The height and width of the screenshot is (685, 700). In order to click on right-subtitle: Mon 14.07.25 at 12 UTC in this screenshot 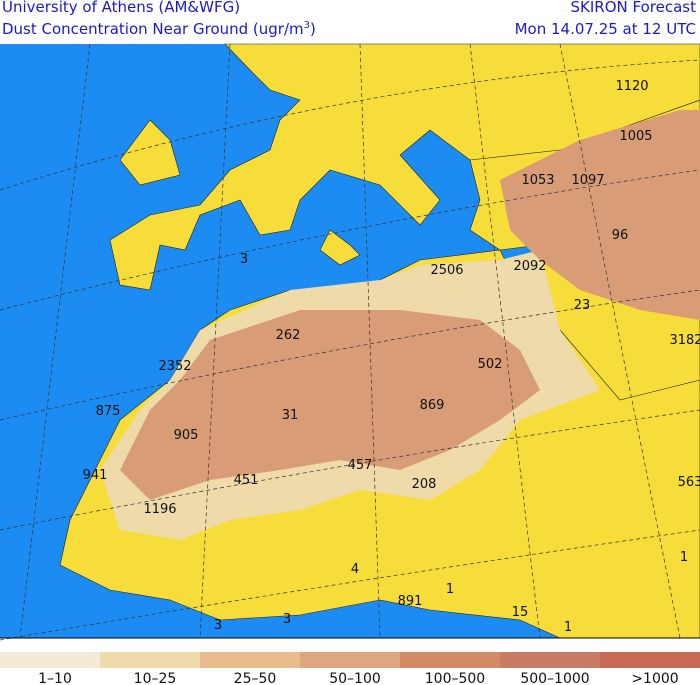, I will do `click(605, 29)`.